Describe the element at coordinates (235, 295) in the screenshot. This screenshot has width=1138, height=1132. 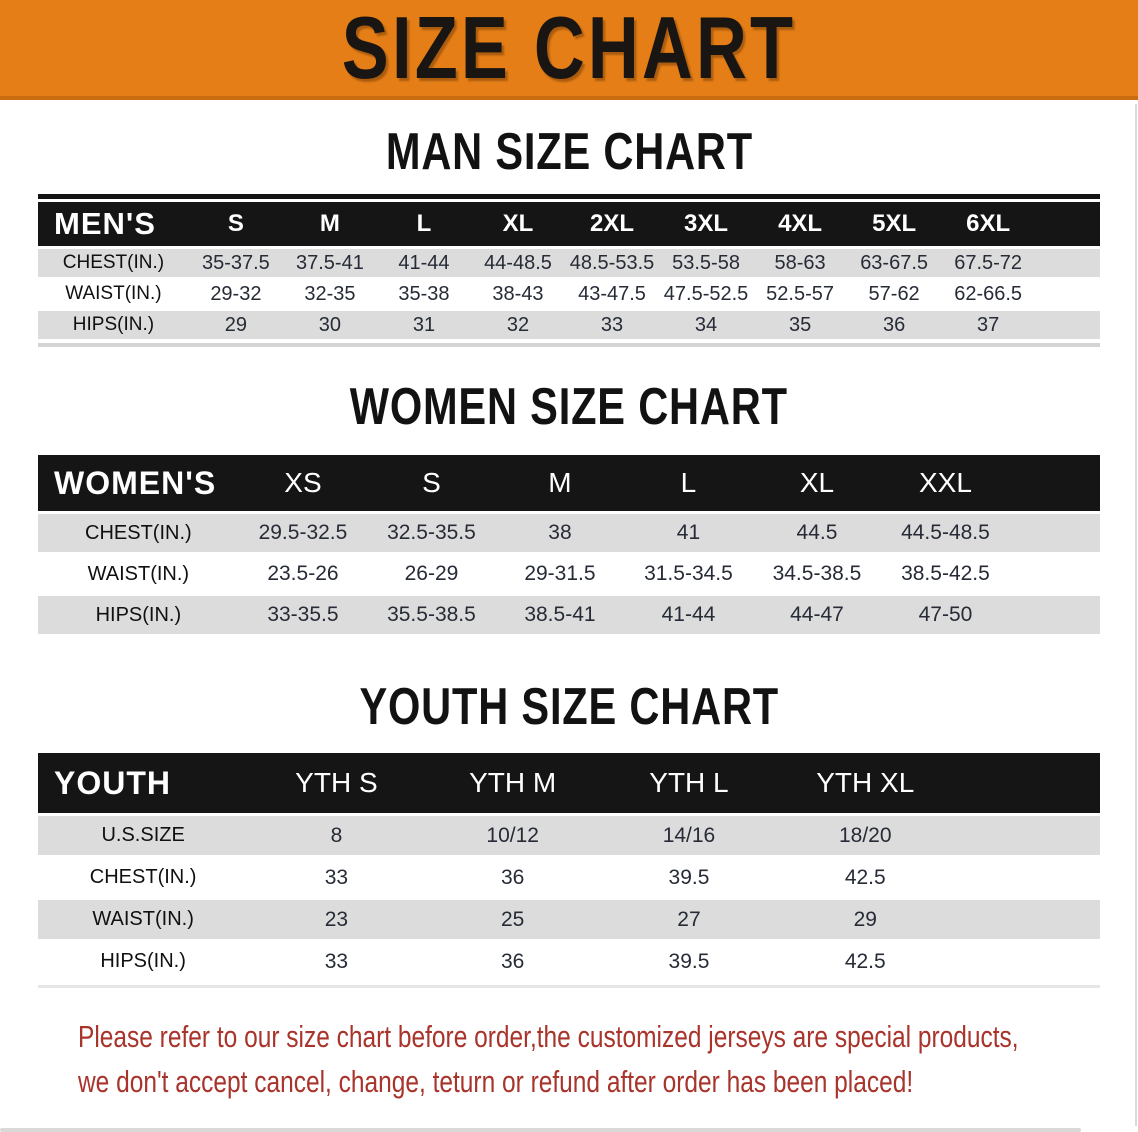
I see `size-value-cell: 29-32` at that location.